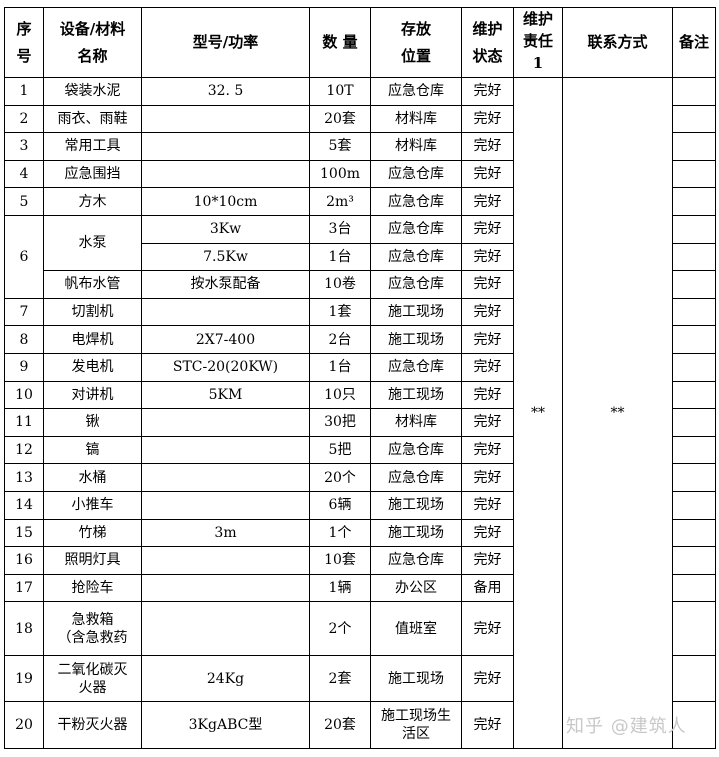 The width and height of the screenshot is (719, 757). I want to click on cell-qty: 10只, so click(340, 395).